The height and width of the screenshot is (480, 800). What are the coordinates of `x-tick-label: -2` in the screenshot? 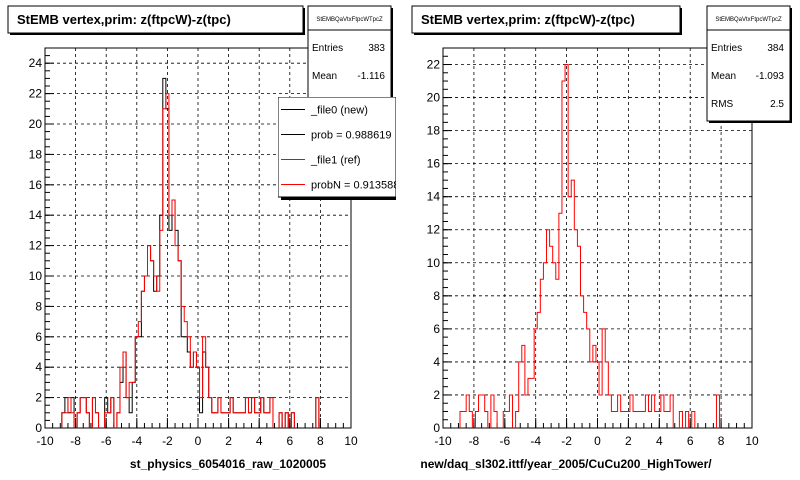 It's located at (566, 441).